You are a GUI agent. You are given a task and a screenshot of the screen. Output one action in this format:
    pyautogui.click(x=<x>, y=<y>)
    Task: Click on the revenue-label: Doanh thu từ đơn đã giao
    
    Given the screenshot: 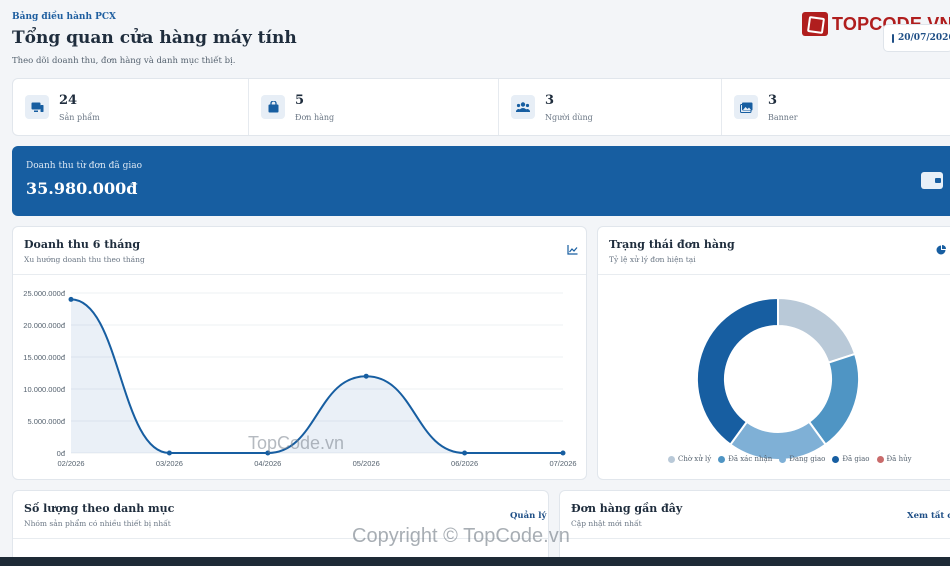 What is the action you would take?
    pyautogui.click(x=84, y=166)
    